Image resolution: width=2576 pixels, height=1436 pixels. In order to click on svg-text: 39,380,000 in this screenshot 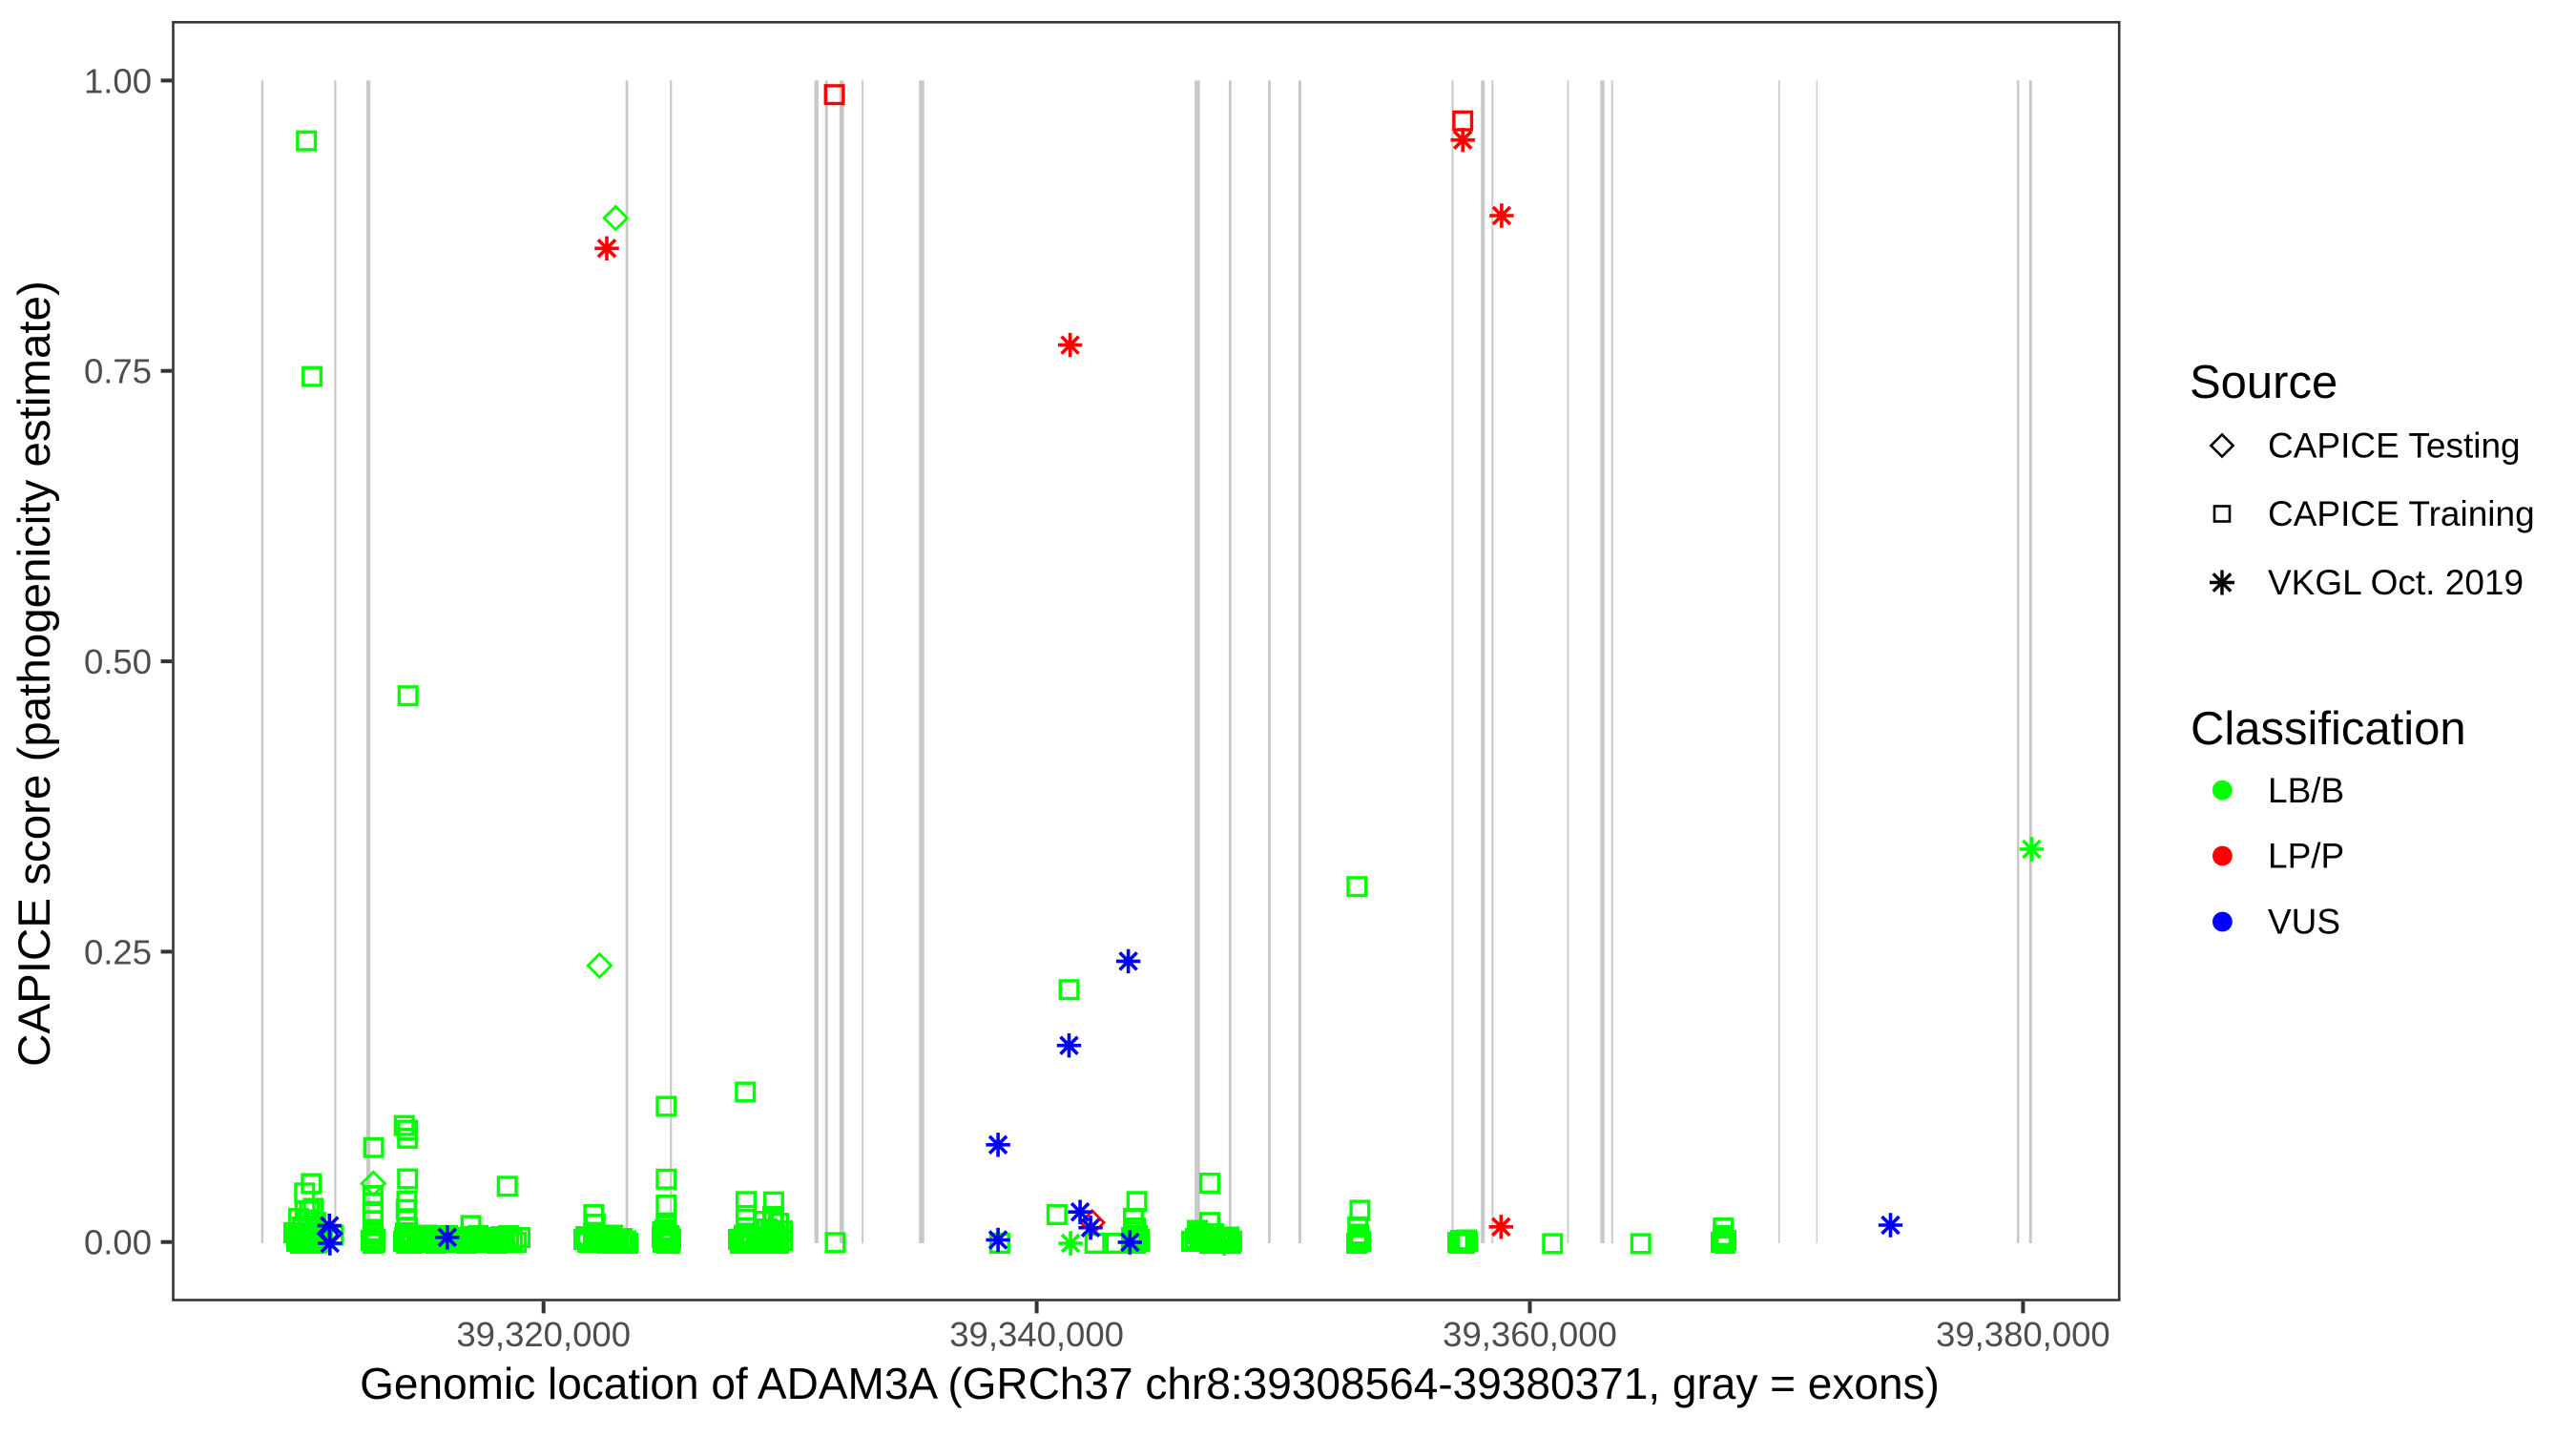, I will do `click(2023, 1334)`.